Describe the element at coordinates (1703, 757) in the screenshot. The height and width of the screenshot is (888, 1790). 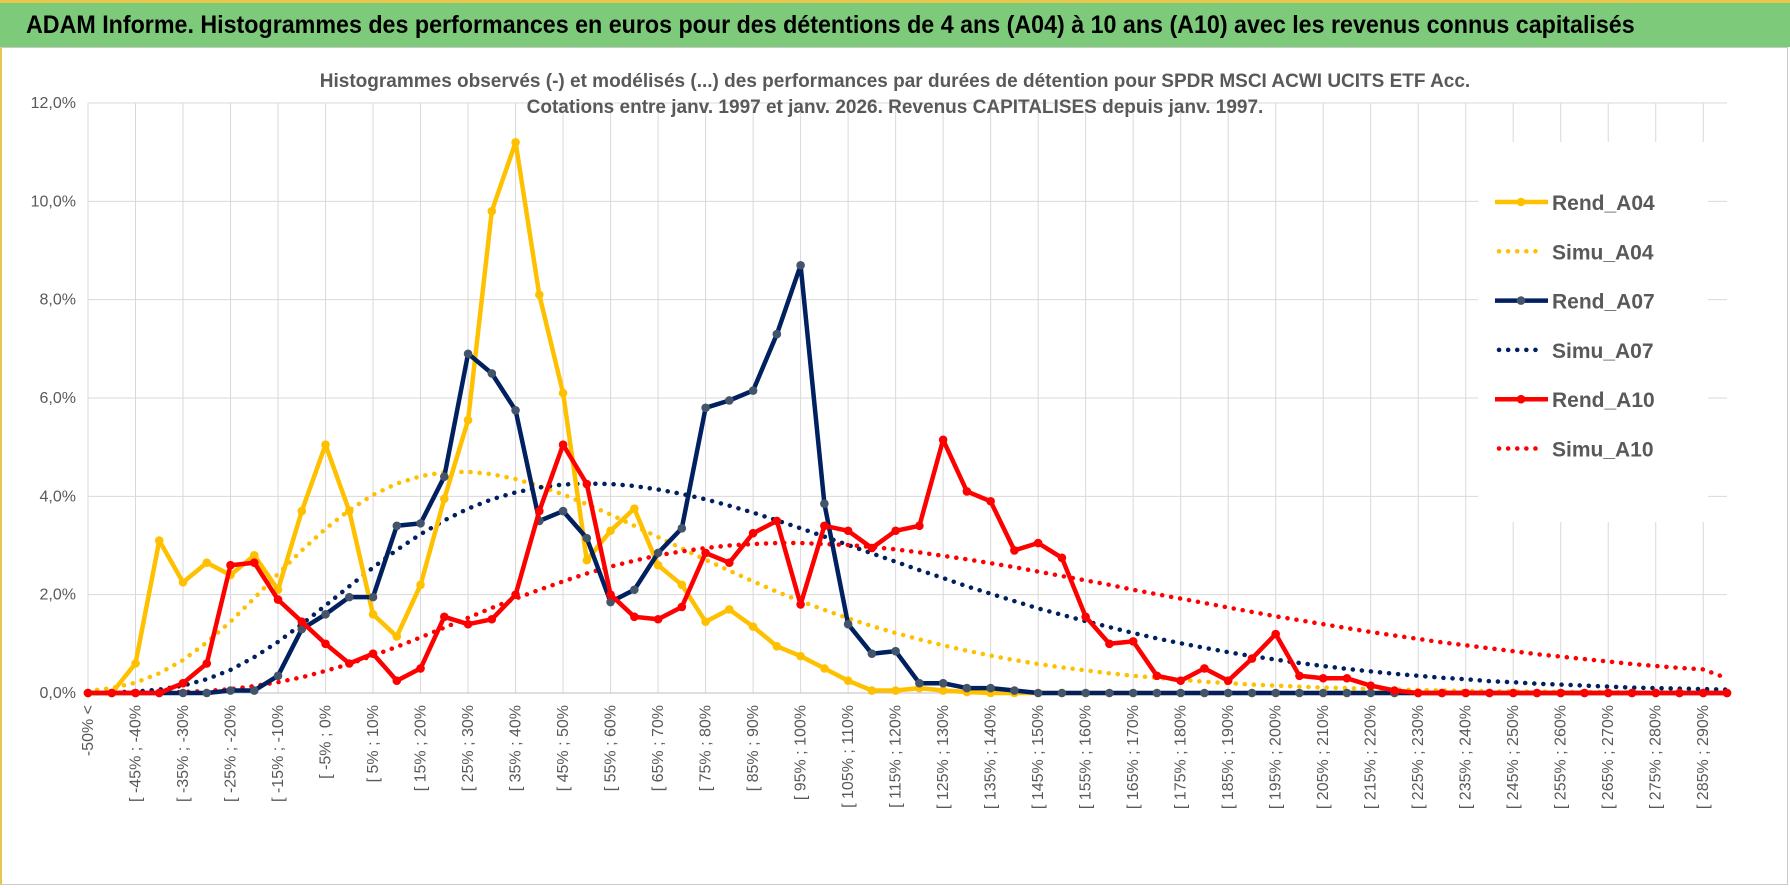
I see `x-tick-label: [ 285% ; 290%` at that location.